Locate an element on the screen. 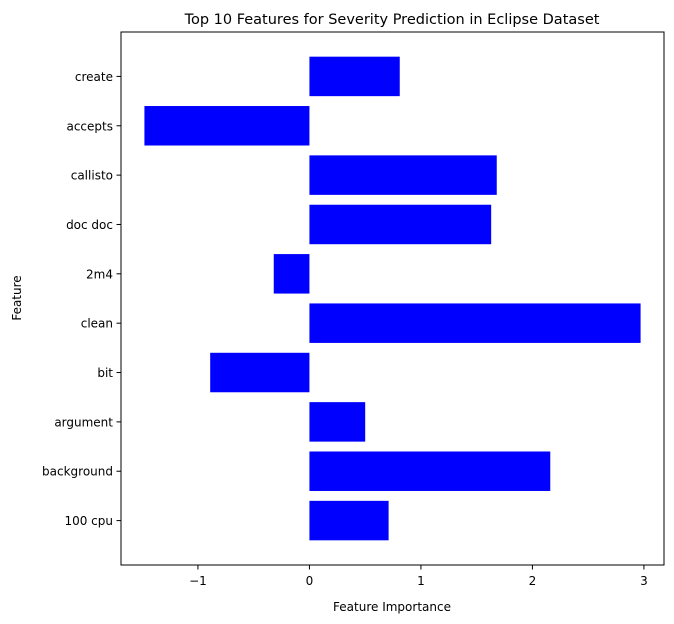  bar-doc-doc is located at coordinates (400, 224).